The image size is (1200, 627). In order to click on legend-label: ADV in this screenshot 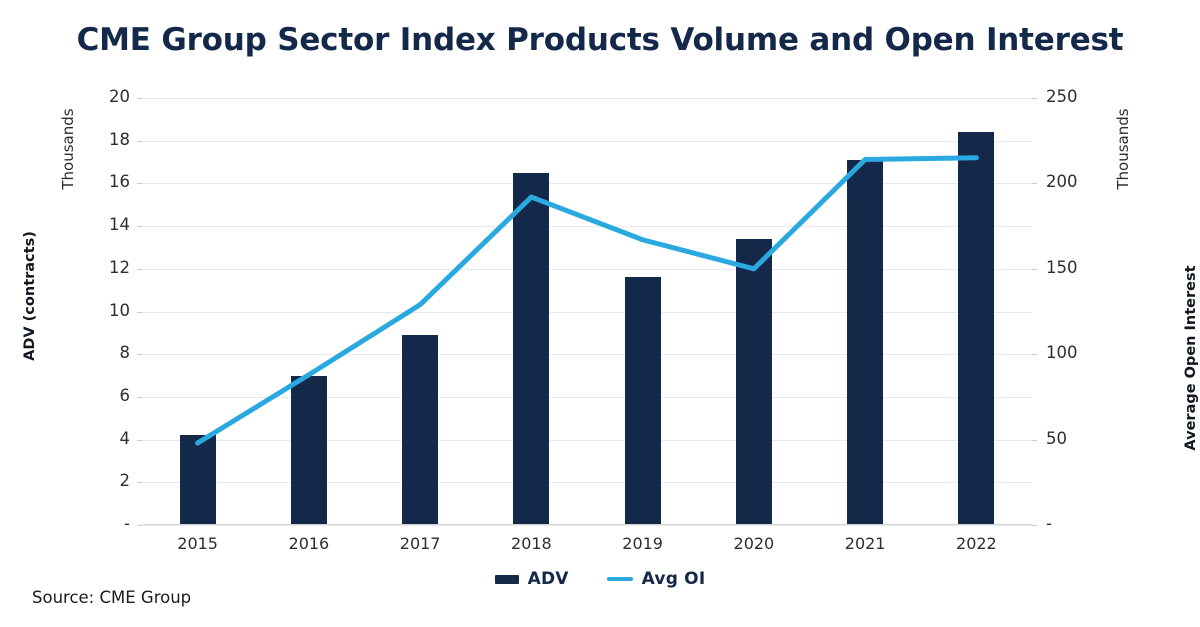, I will do `click(548, 579)`.